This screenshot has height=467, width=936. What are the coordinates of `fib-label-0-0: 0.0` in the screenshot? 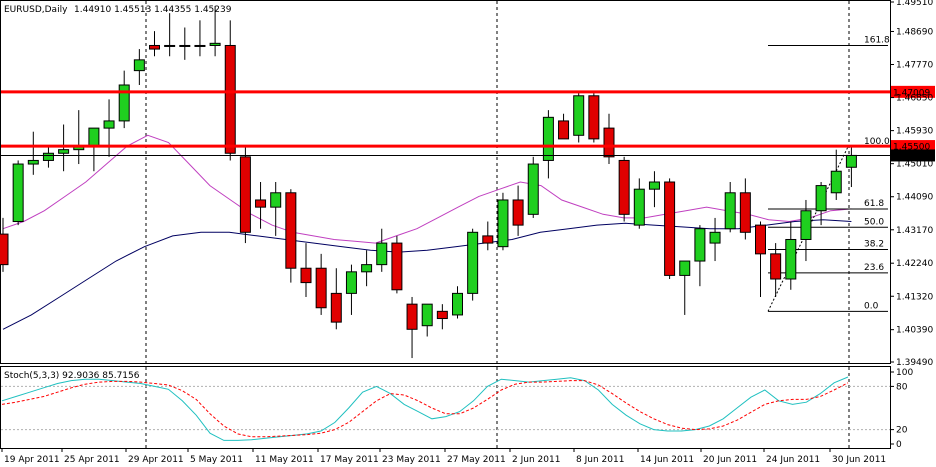 It's located at (871, 306).